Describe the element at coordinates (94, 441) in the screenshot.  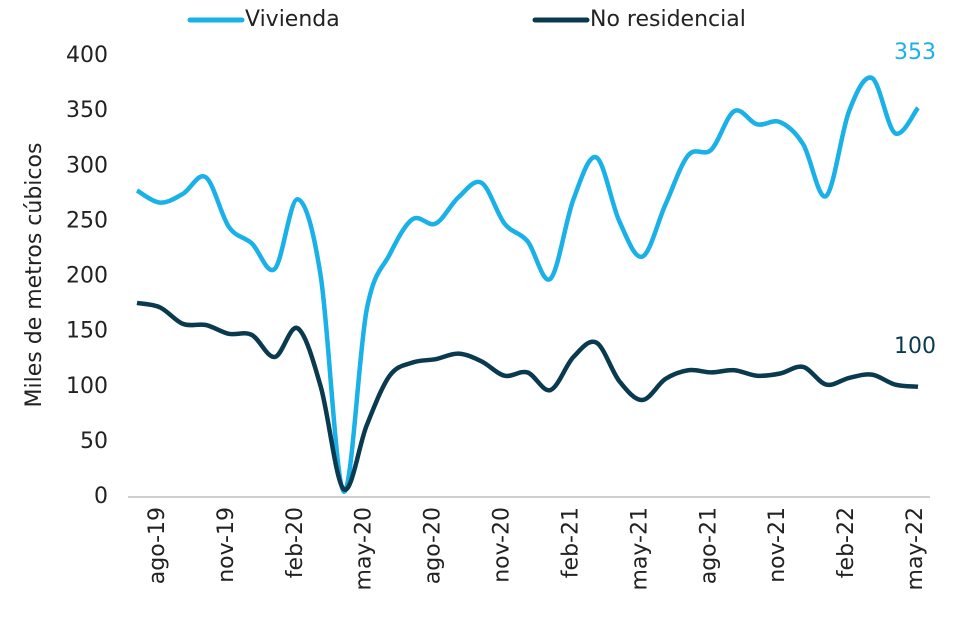
I see `y-tick-label: 50` at that location.